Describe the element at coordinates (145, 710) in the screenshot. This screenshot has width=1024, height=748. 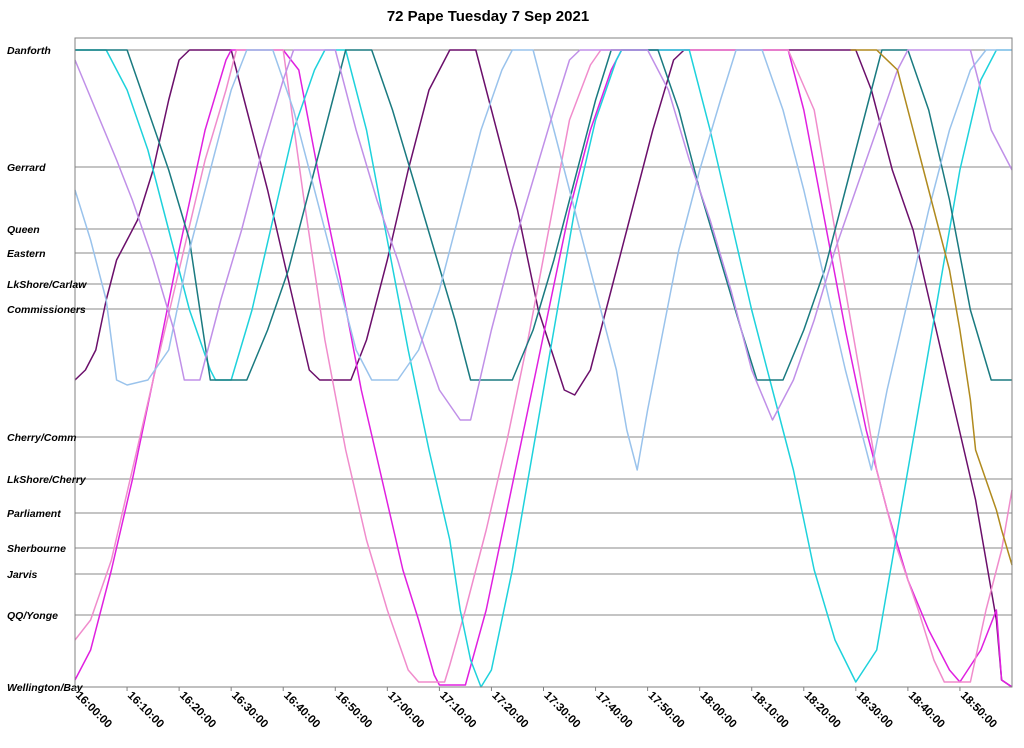
I see `x-tick-label: 16:10:00` at that location.